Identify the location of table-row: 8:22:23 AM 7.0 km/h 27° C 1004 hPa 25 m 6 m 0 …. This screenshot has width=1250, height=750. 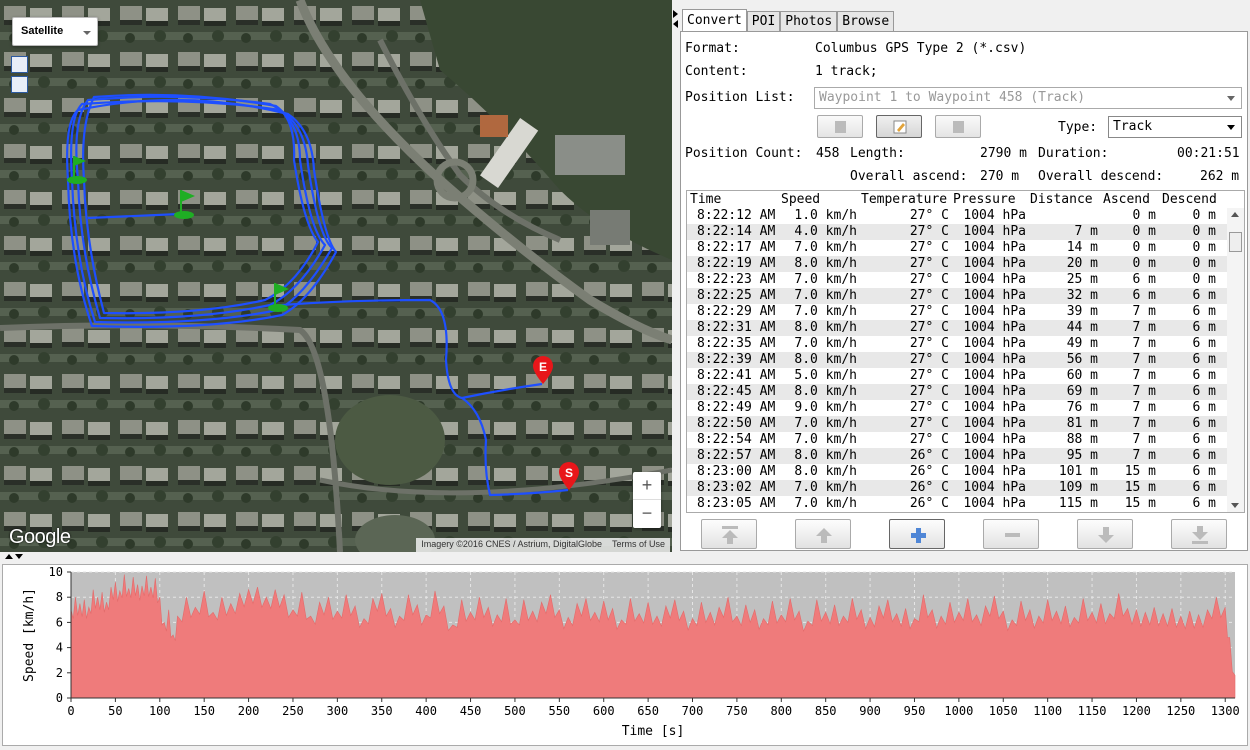
(957, 280).